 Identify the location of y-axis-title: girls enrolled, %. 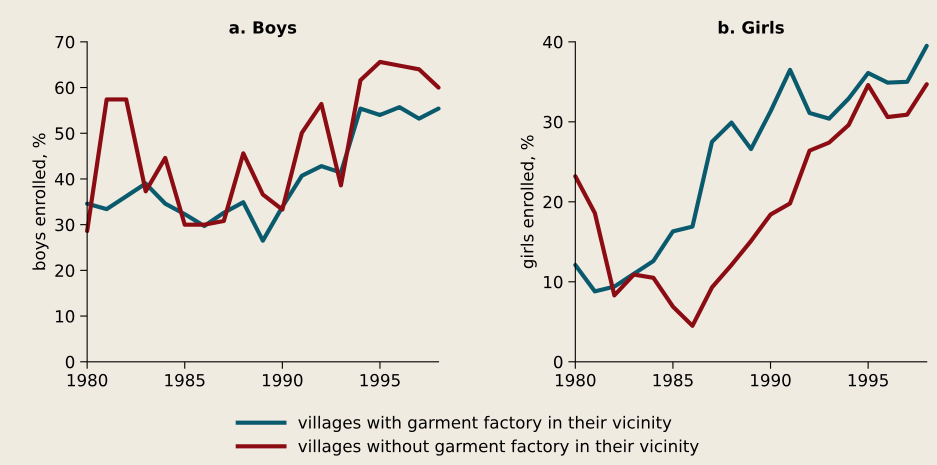
(528, 201).